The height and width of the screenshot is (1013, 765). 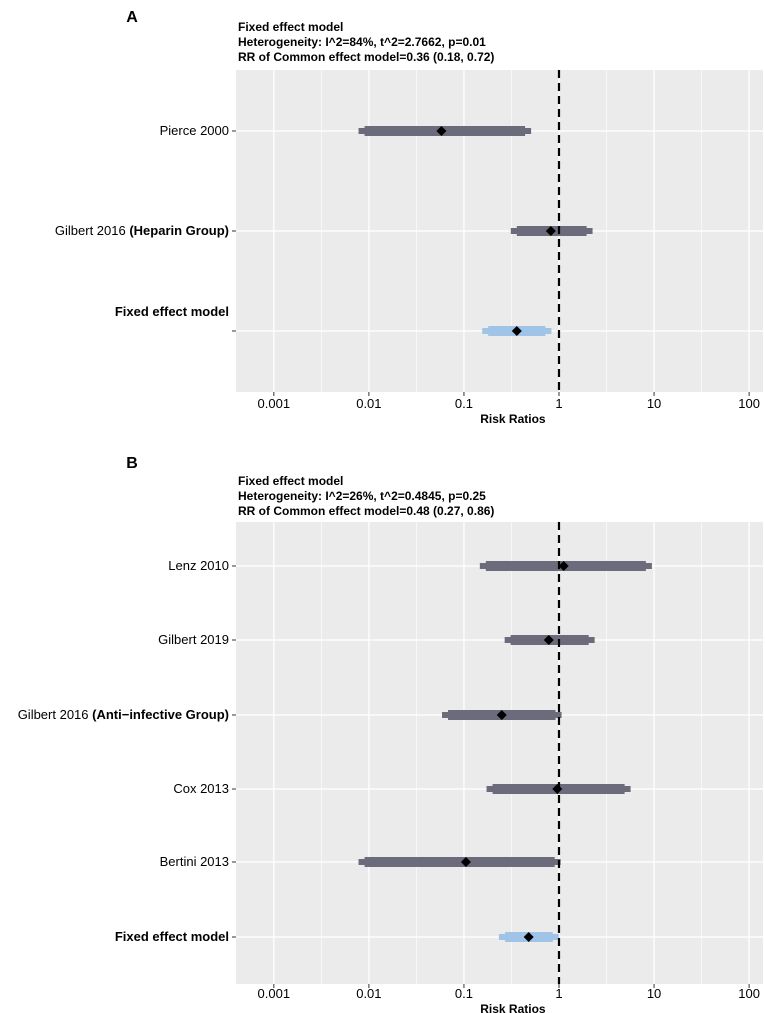 What do you see at coordinates (513, 419) in the screenshot?
I see `panel-a-x-axis-title: Risk Ratios` at bounding box center [513, 419].